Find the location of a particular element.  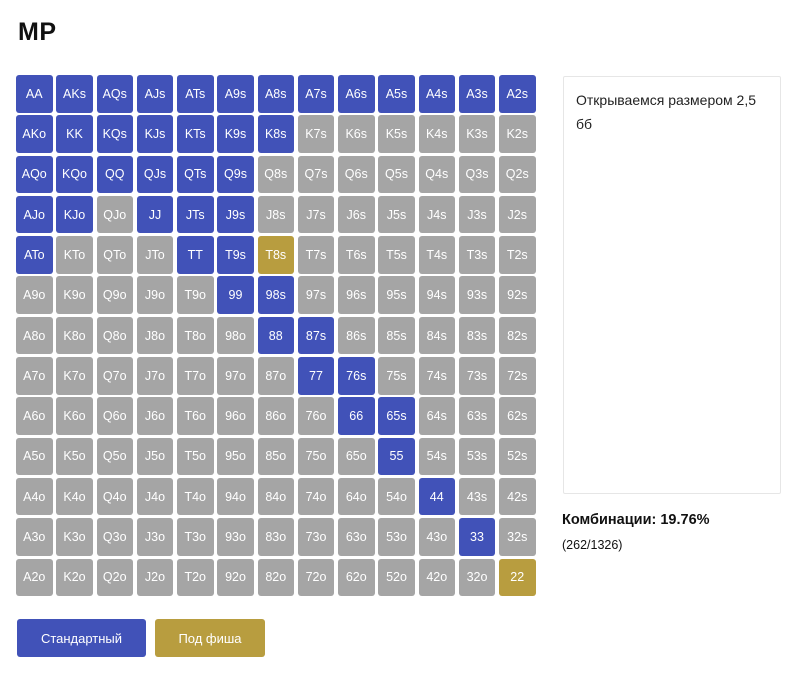

hand-cell-k3s: K3s is located at coordinates (477, 134).